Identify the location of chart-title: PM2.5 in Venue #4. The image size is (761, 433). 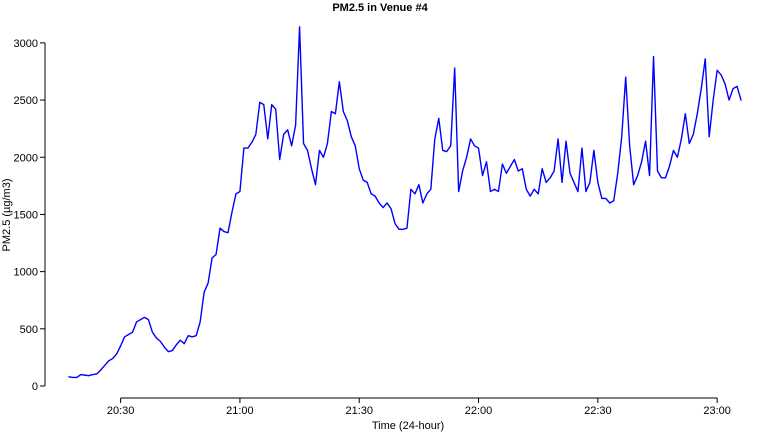
(380, 8).